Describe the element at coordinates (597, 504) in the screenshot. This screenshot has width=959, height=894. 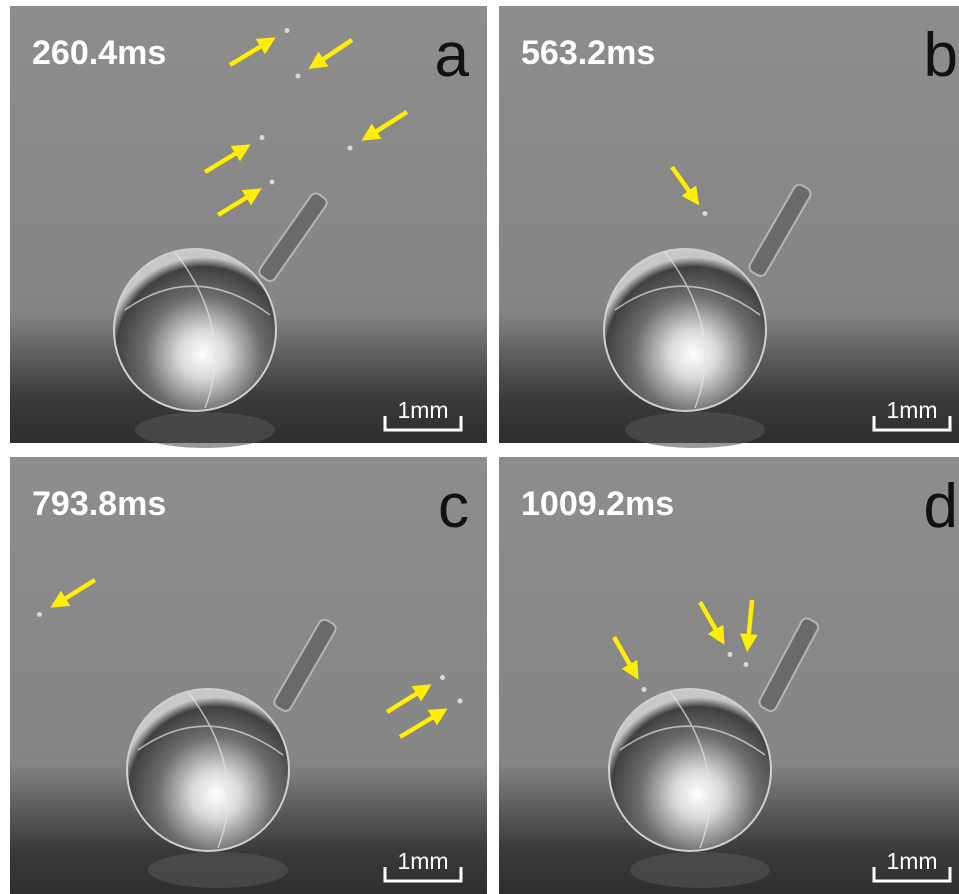
I see `timestamp: 1009.2ms` at that location.